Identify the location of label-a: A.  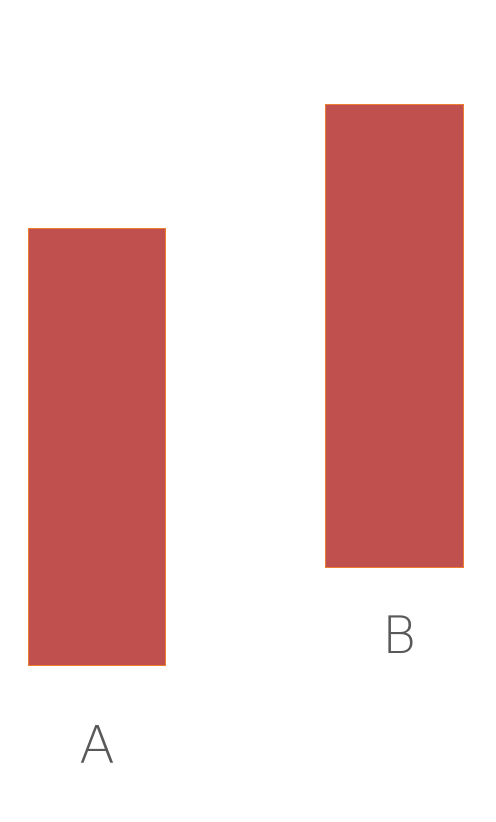
(97, 746).